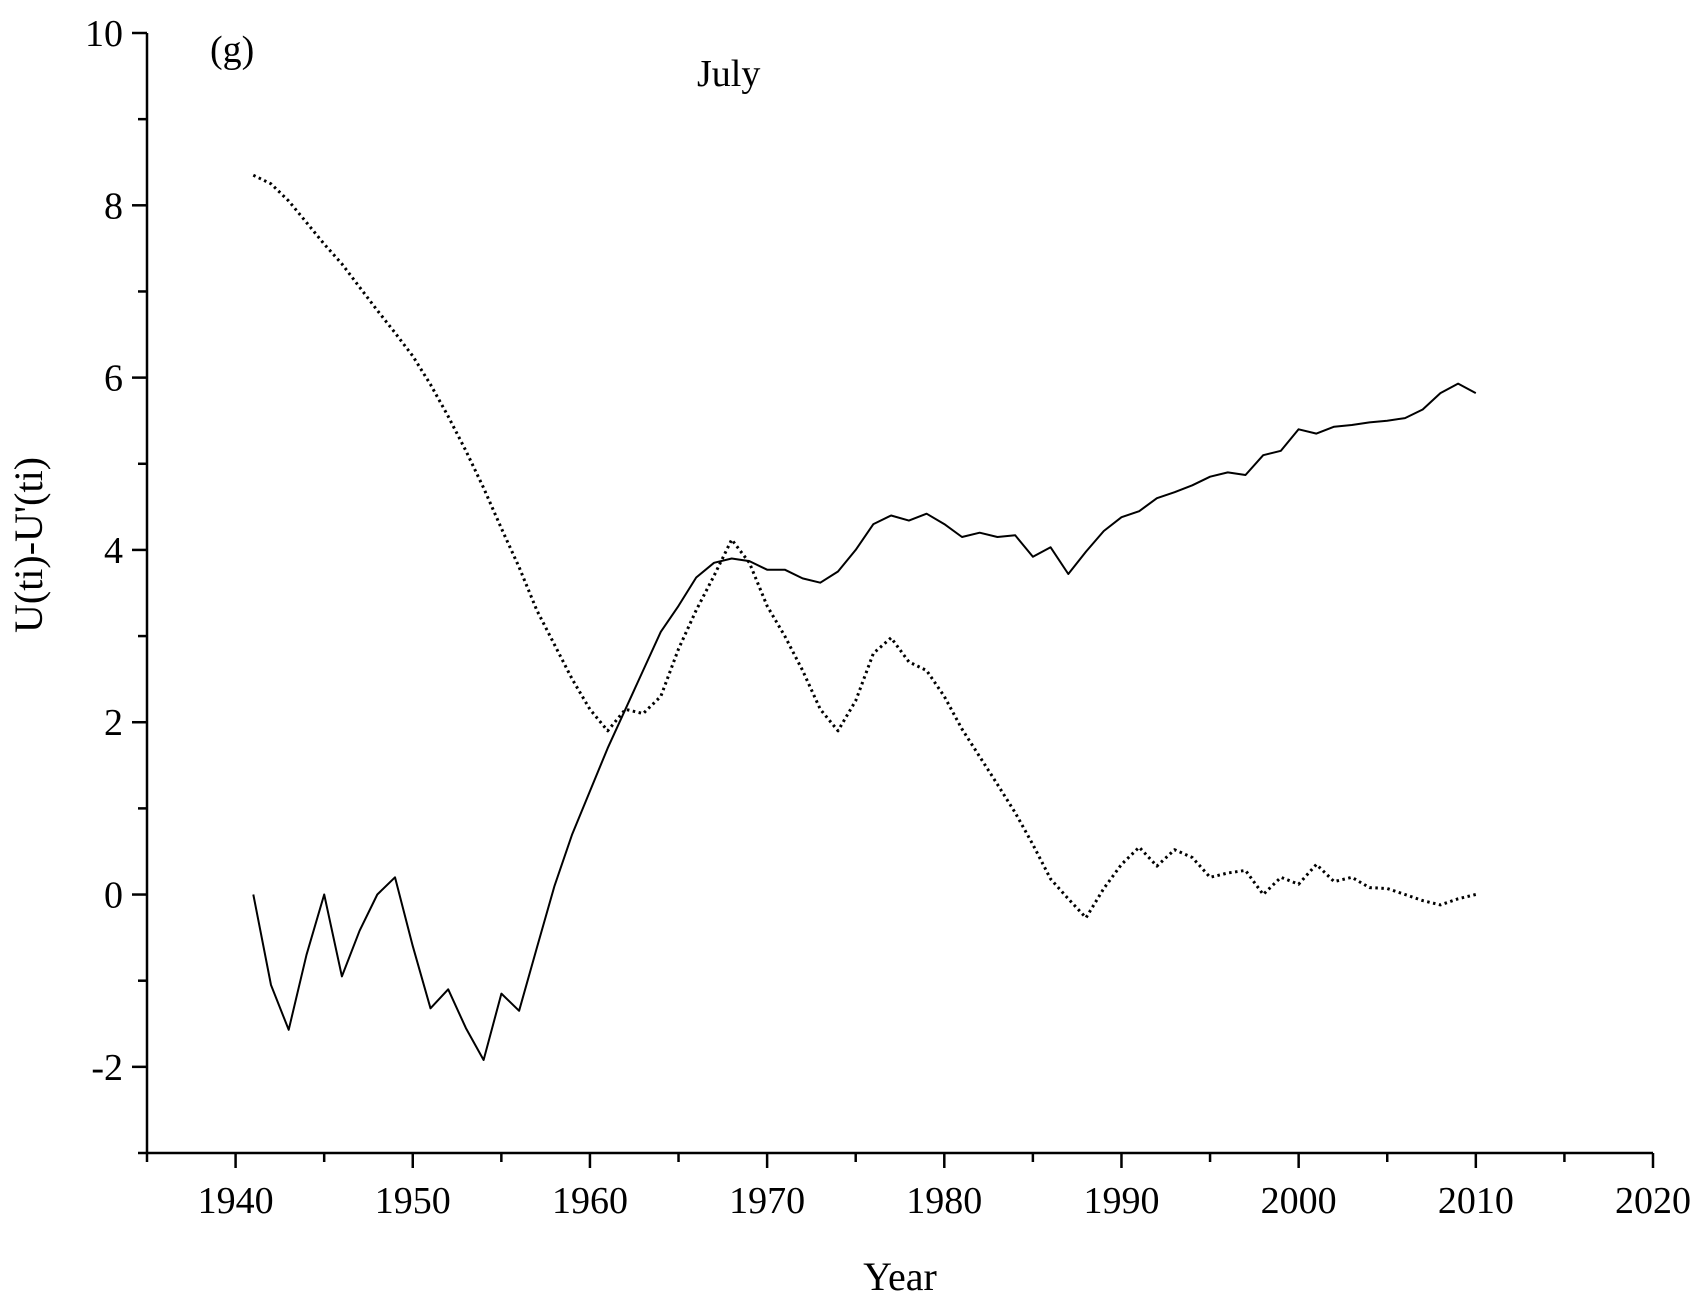  Describe the element at coordinates (113, 379) in the screenshot. I see `y-tick-label: 6` at that location.